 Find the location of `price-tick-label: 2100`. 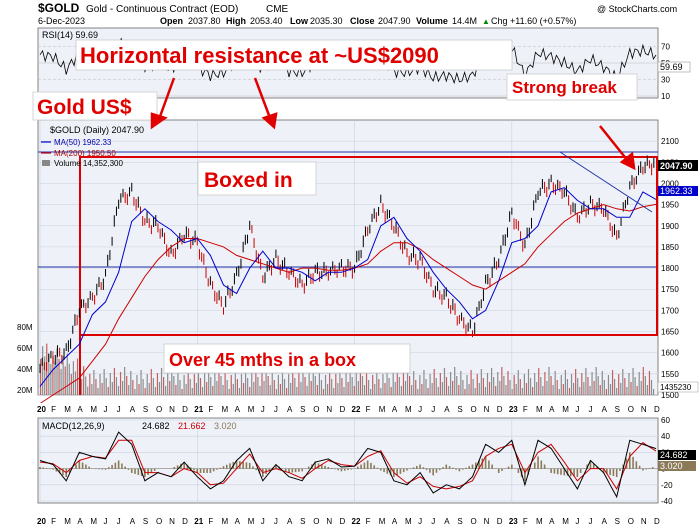

price-tick-label: 2100 is located at coordinates (670, 141).